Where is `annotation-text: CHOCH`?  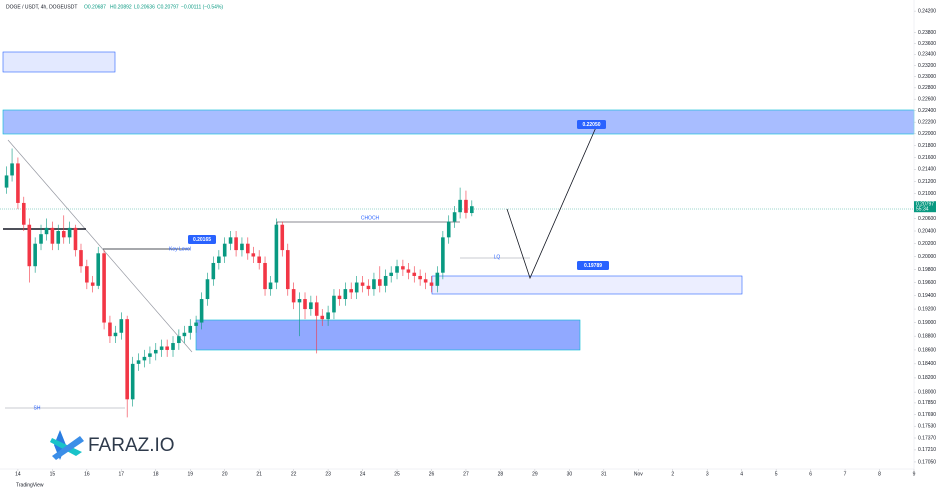
annotation-text: CHOCH is located at coordinates (370, 218).